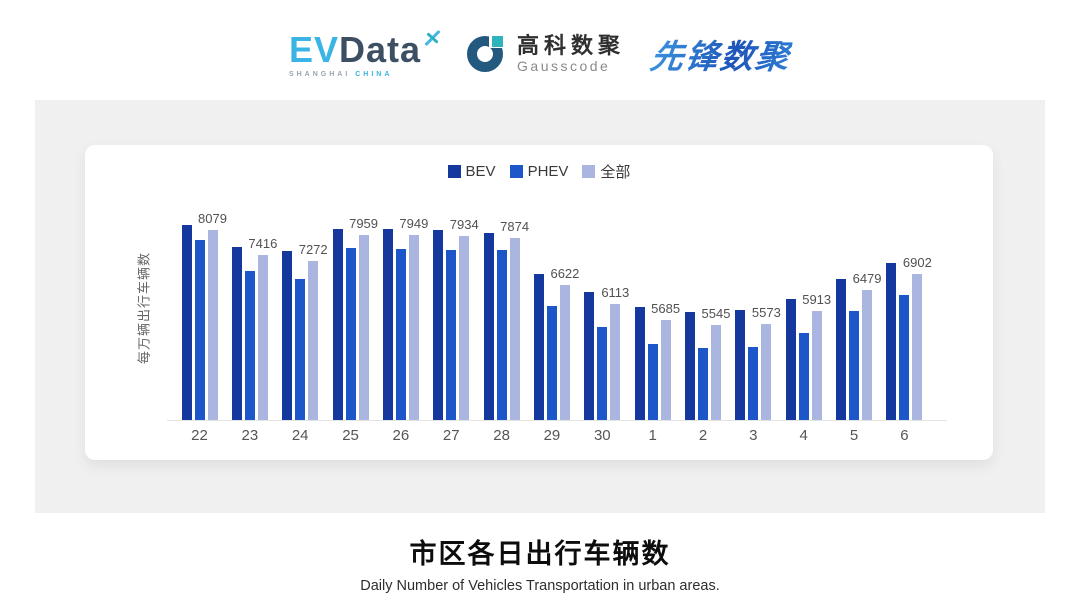 The image size is (1080, 608). Describe the element at coordinates (464, 327) in the screenshot. I see `bar-全部-27` at that location.